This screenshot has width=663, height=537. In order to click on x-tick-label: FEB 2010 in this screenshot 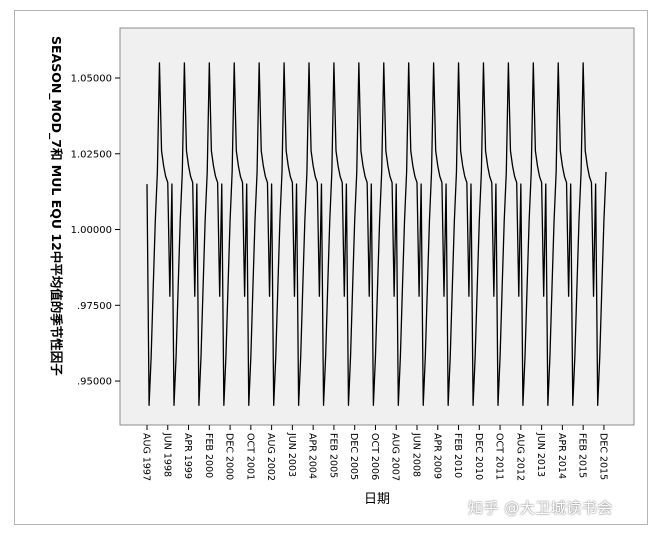, I will do `click(457, 455)`.